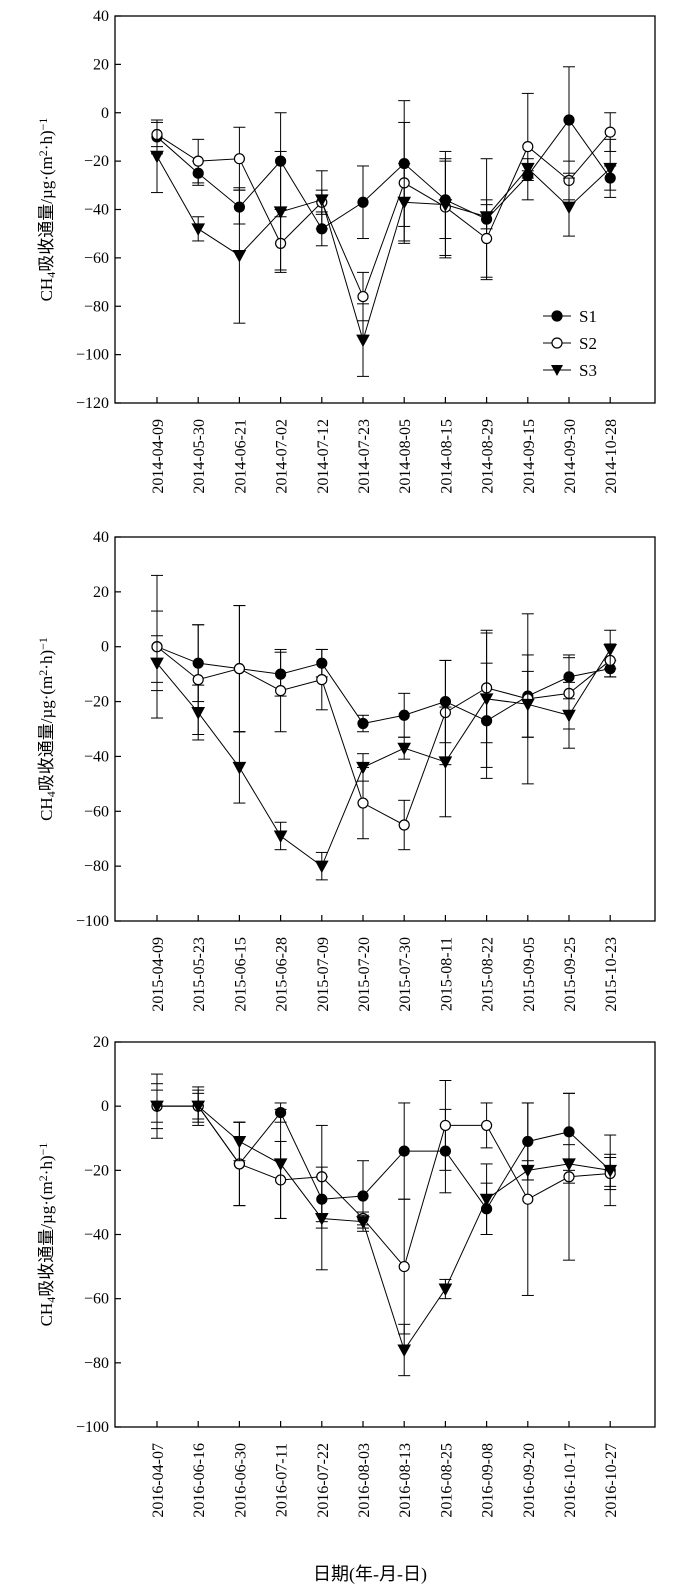 The image size is (700, 1592). Describe the element at coordinates (488, 974) in the screenshot. I see `x-tick-label: 2015-08-22` at that location.